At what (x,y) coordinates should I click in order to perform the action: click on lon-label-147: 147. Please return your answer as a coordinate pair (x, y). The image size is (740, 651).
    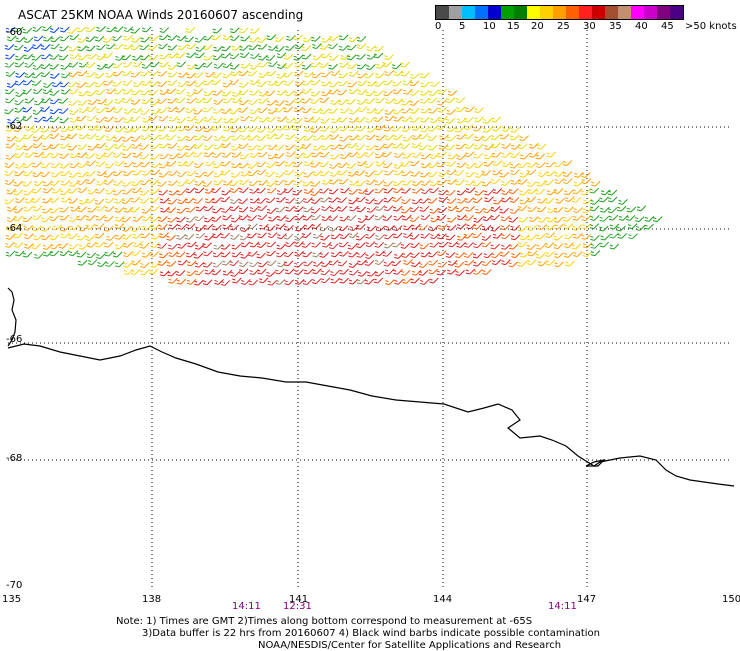
    Looking at the image, I should click on (587, 599).